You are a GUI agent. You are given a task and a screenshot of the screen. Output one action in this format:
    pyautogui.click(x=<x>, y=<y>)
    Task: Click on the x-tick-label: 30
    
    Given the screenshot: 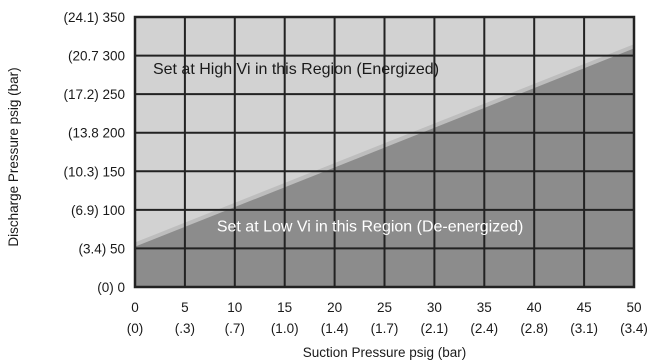 What is the action you would take?
    pyautogui.click(x=434, y=307)
    